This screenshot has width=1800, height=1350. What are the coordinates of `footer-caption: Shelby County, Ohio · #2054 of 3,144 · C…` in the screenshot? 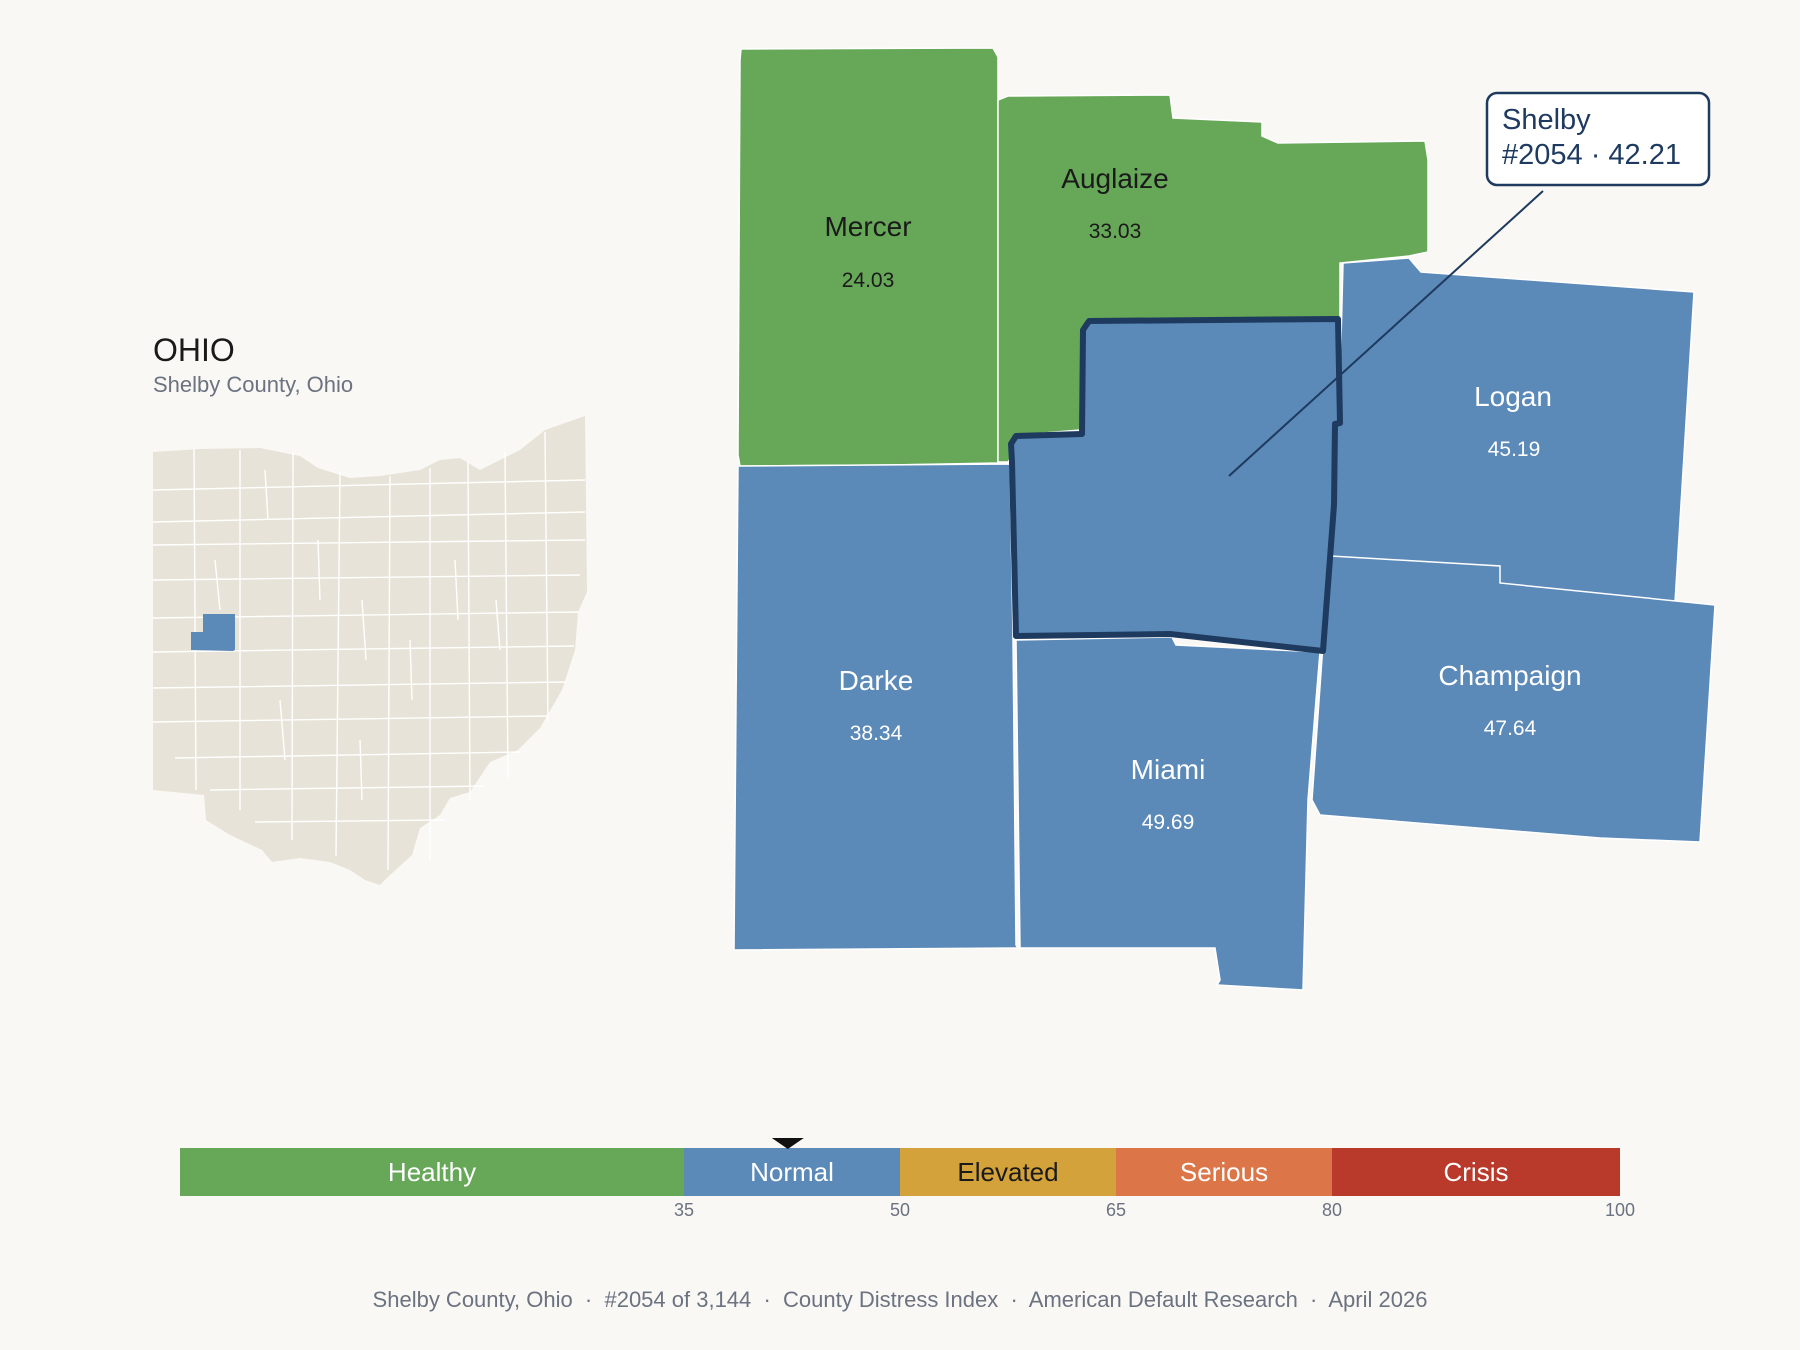 It's located at (900, 1299).